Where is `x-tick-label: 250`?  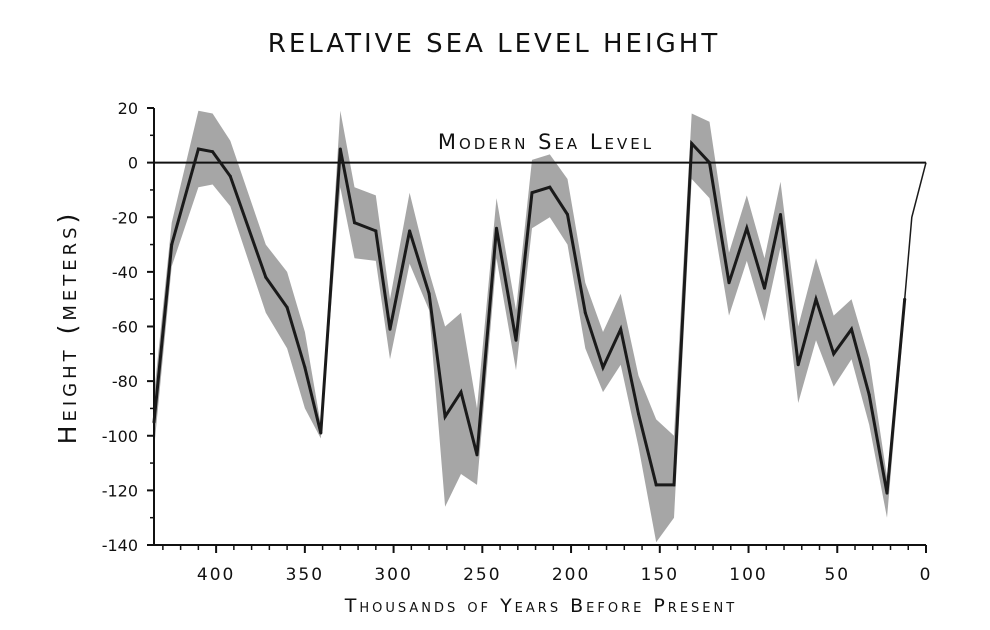
x-tick-label: 250 is located at coordinates (482, 575).